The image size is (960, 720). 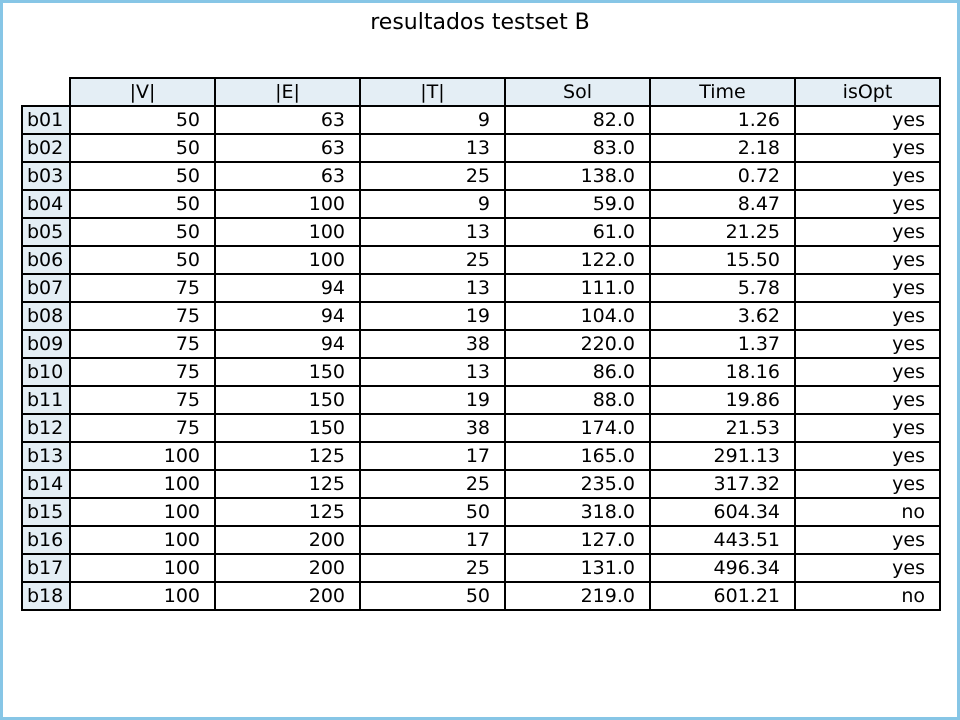 What do you see at coordinates (577, 596) in the screenshot?
I see `cell-sol: 219.0` at bounding box center [577, 596].